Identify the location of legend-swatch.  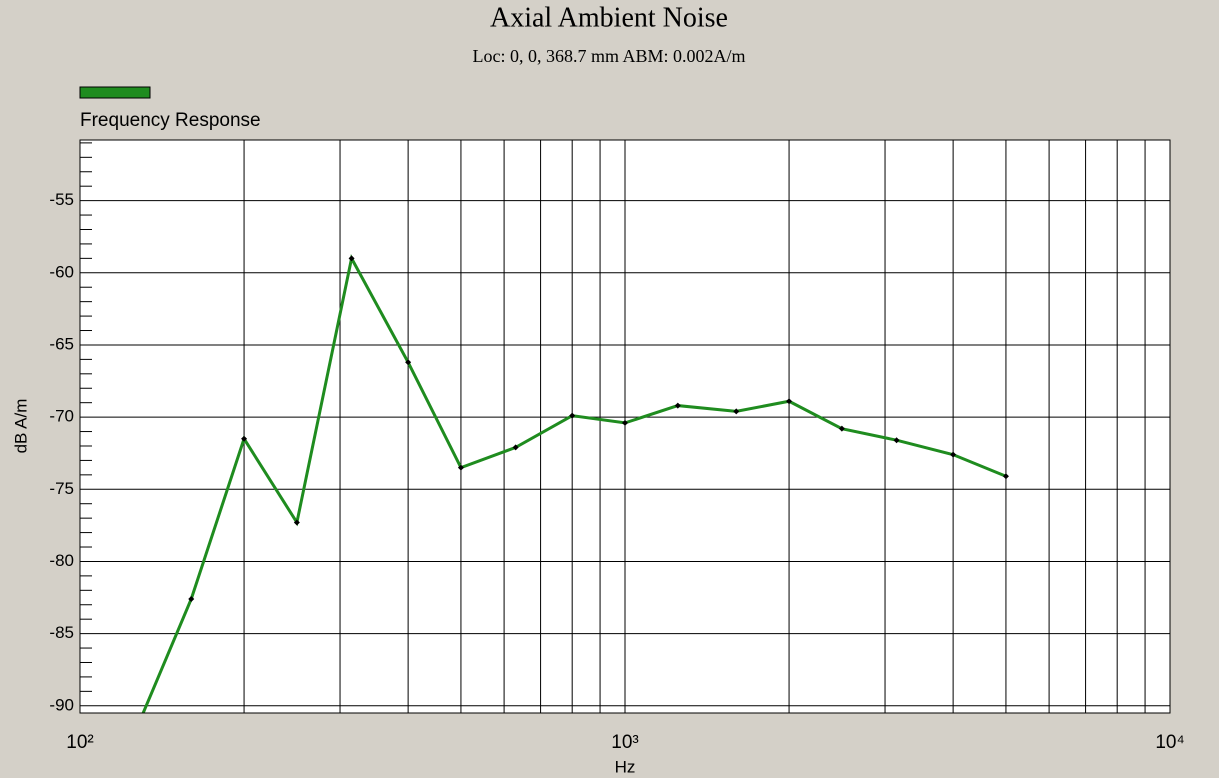
(115, 92).